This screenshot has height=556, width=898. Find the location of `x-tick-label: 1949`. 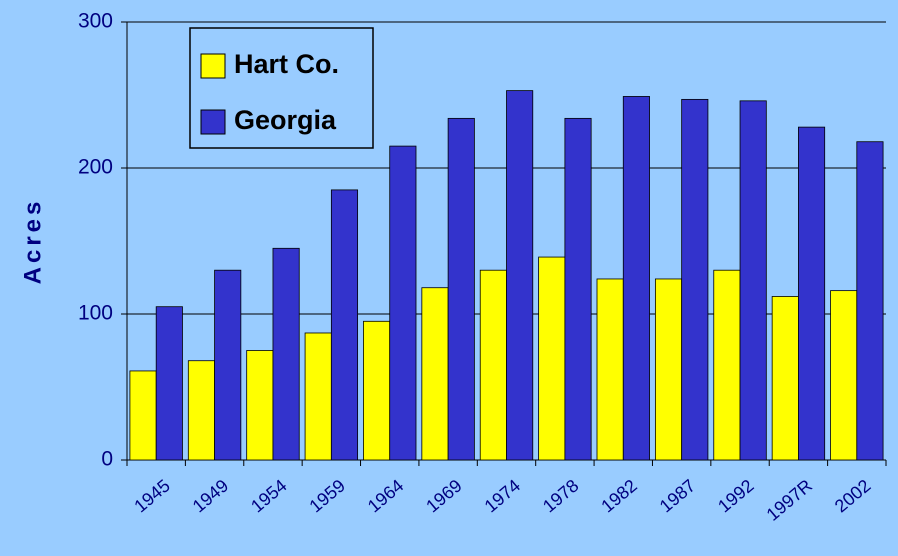

x-tick-label: 1949 is located at coordinates (211, 495).